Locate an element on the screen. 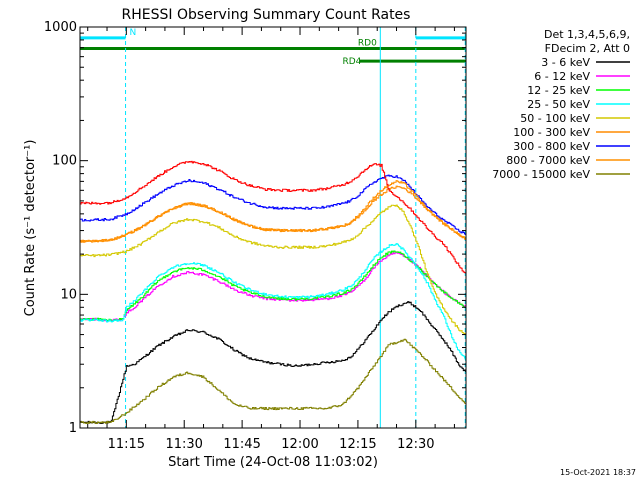 The height and width of the screenshot is (480, 640). state-bar-label-rd4: RD4 is located at coordinates (351, 62).